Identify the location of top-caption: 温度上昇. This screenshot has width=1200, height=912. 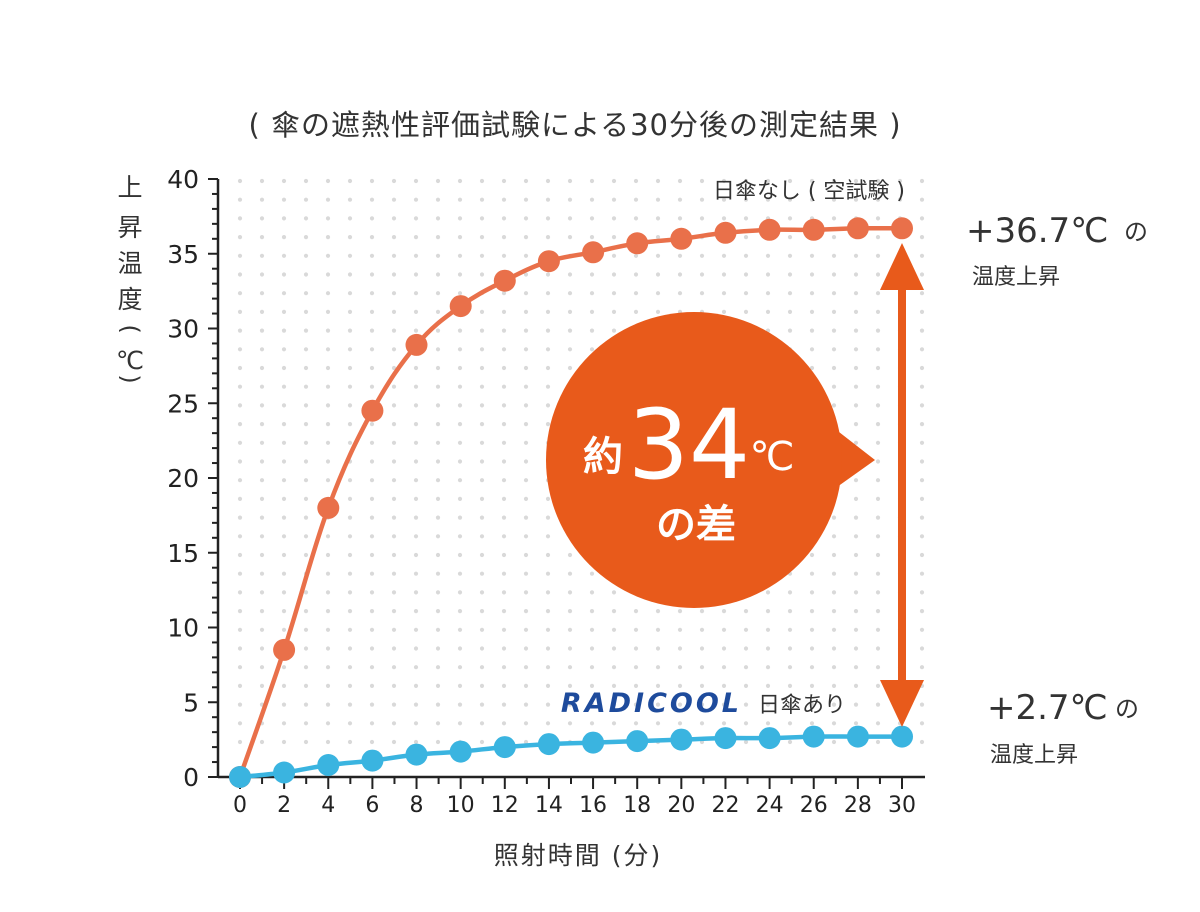
(1016, 277).